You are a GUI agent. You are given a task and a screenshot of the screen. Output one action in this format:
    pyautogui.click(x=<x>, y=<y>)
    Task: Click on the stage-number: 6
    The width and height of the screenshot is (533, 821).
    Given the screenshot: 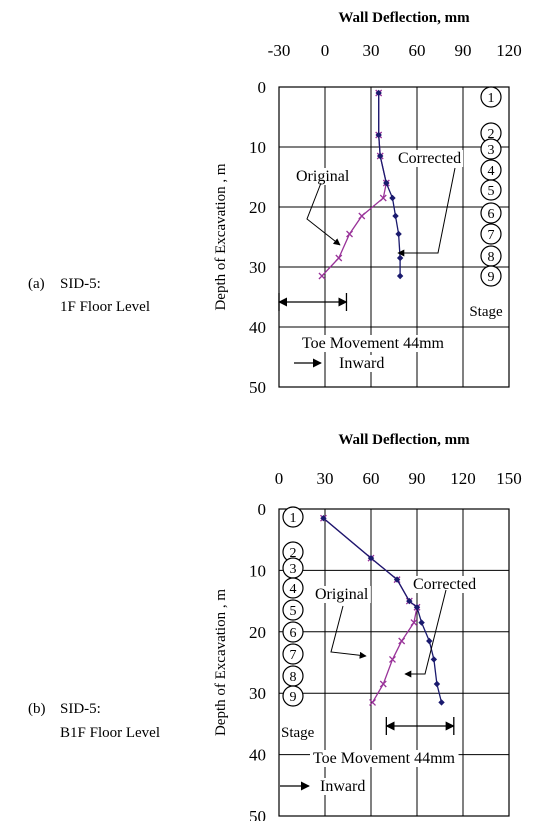 What is the action you would take?
    pyautogui.click(x=491, y=214)
    